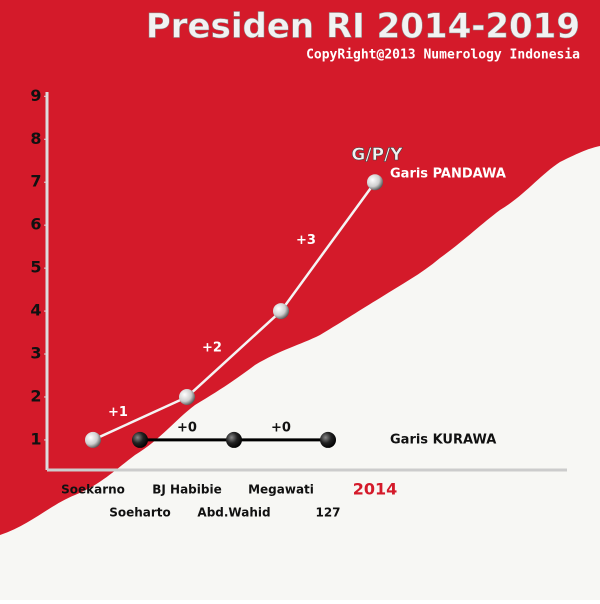 The width and height of the screenshot is (600, 604). Describe the element at coordinates (140, 513) in the screenshot. I see `x-tick-label: Soeharto` at that location.